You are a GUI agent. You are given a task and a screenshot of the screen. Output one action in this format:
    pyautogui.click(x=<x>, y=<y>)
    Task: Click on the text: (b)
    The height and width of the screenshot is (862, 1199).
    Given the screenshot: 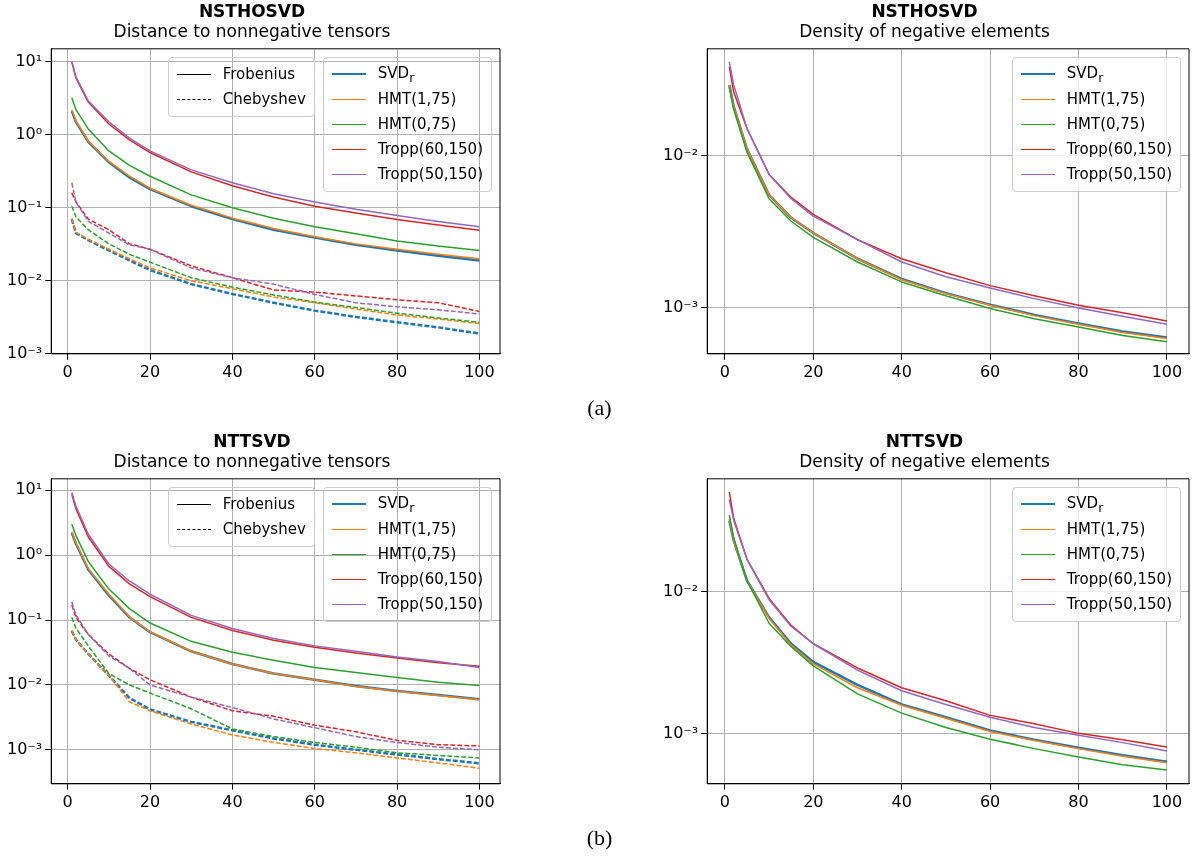 What is the action you would take?
    pyautogui.click(x=599, y=837)
    